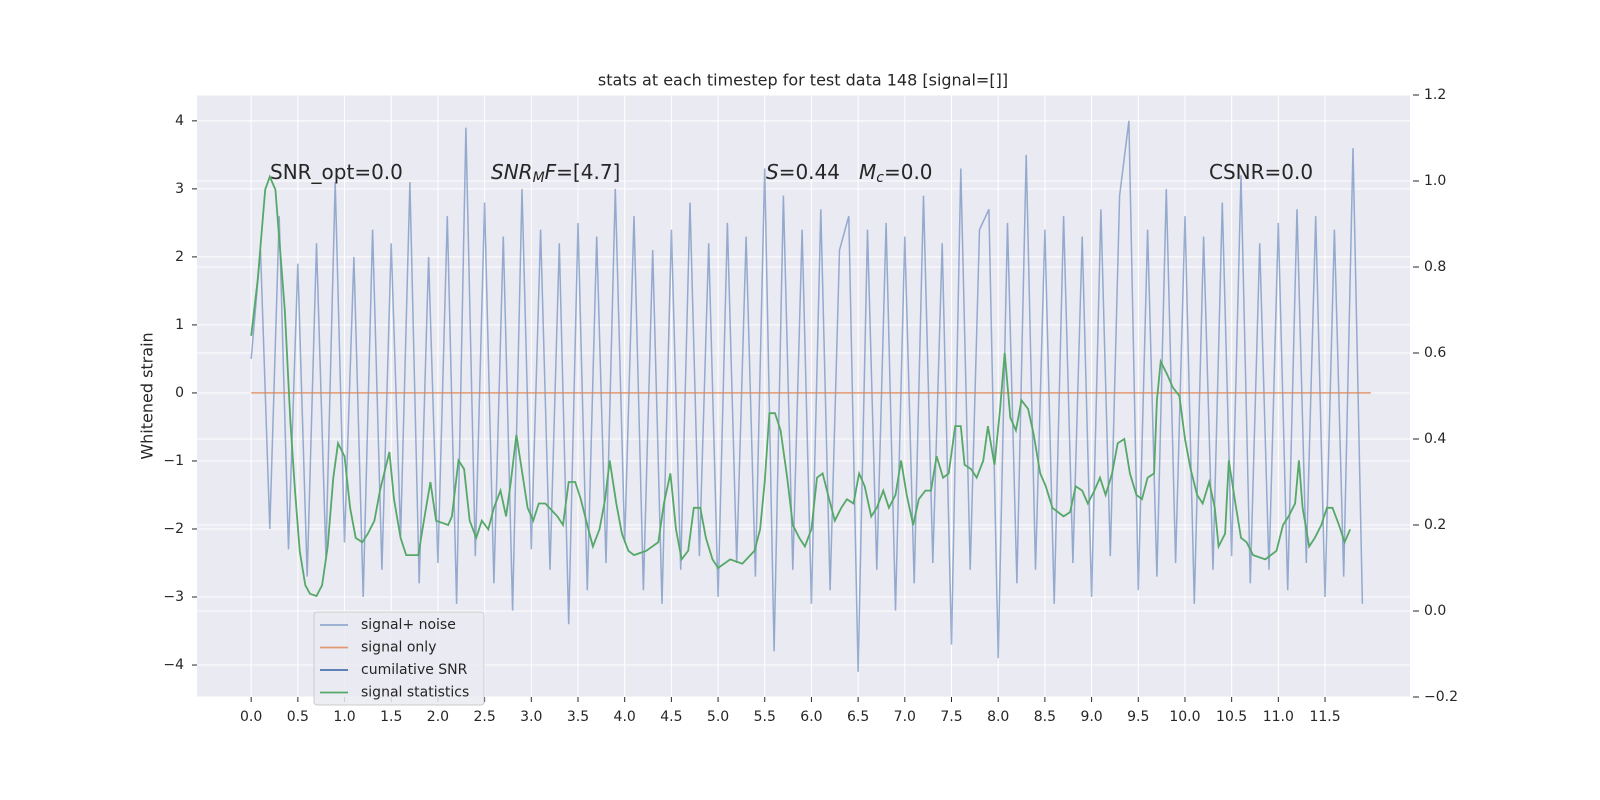 Image resolution: width=1600 pixels, height=800 pixels. Describe the element at coordinates (512, 172) in the screenshot. I see `annotation-part: SNR` at that location.